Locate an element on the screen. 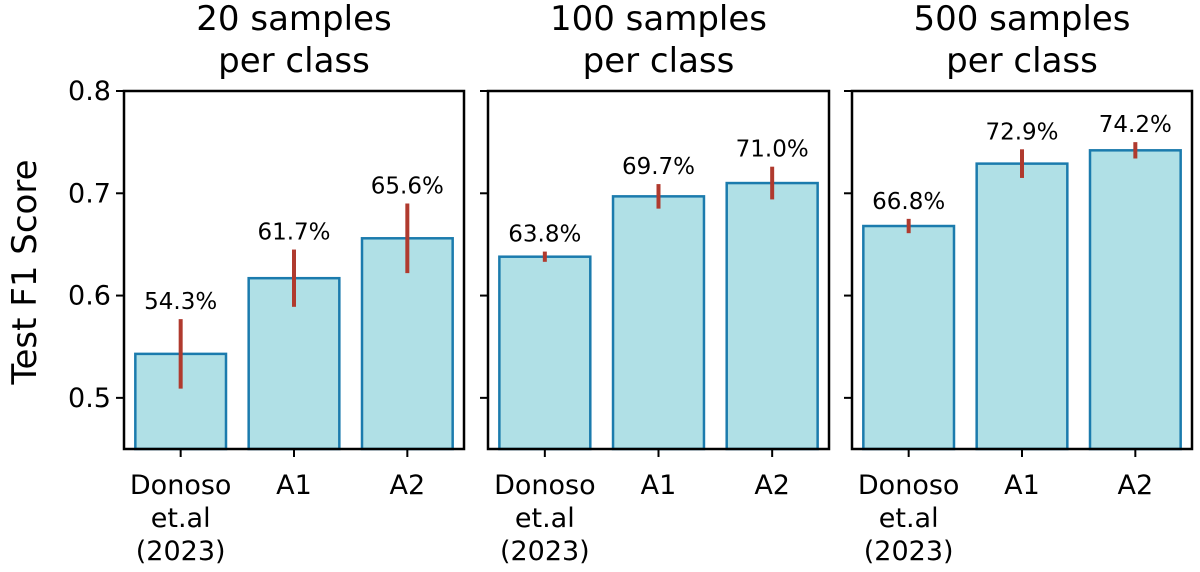  y-tick-label: 0.8 is located at coordinates (89, 91).